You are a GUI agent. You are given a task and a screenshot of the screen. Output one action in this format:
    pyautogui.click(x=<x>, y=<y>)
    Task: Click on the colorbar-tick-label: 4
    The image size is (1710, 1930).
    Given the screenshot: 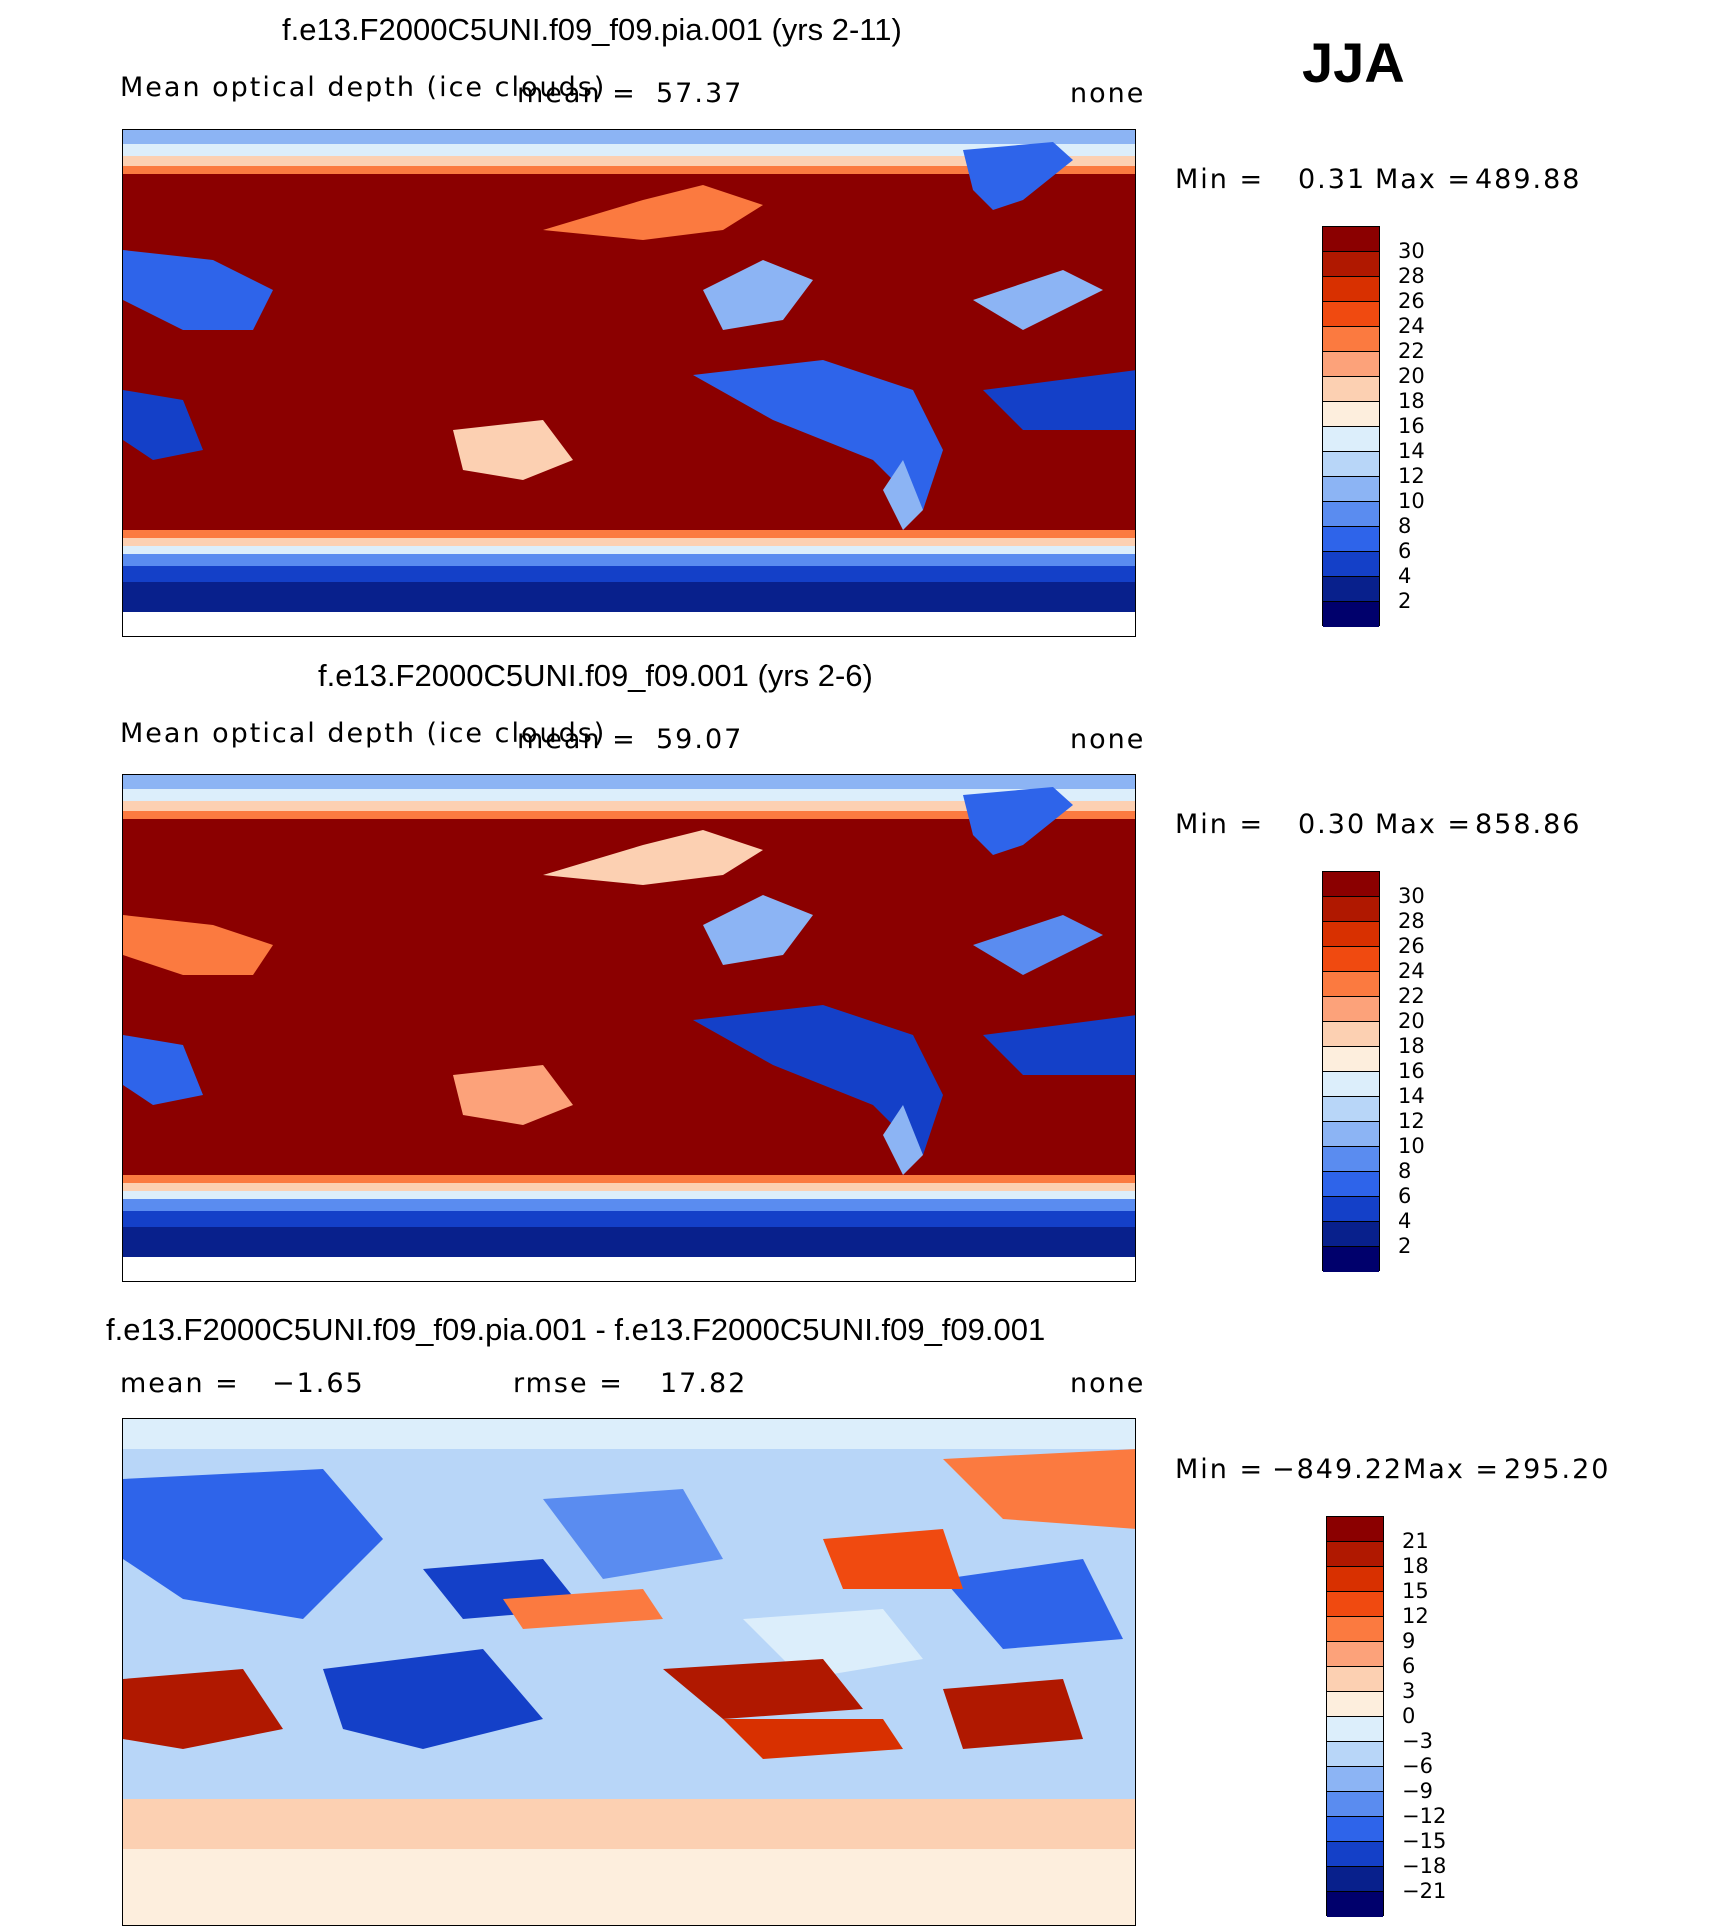 What is the action you would take?
    pyautogui.click(x=1405, y=576)
    